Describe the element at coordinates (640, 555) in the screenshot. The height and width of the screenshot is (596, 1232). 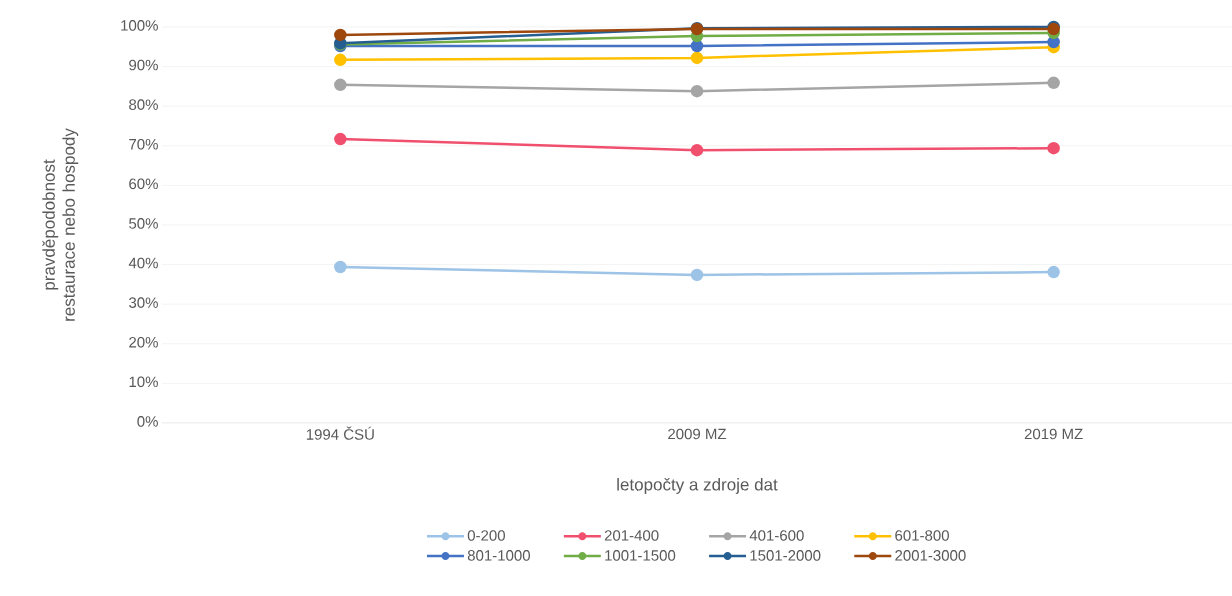
I see `legend-label: 1001-1500` at that location.